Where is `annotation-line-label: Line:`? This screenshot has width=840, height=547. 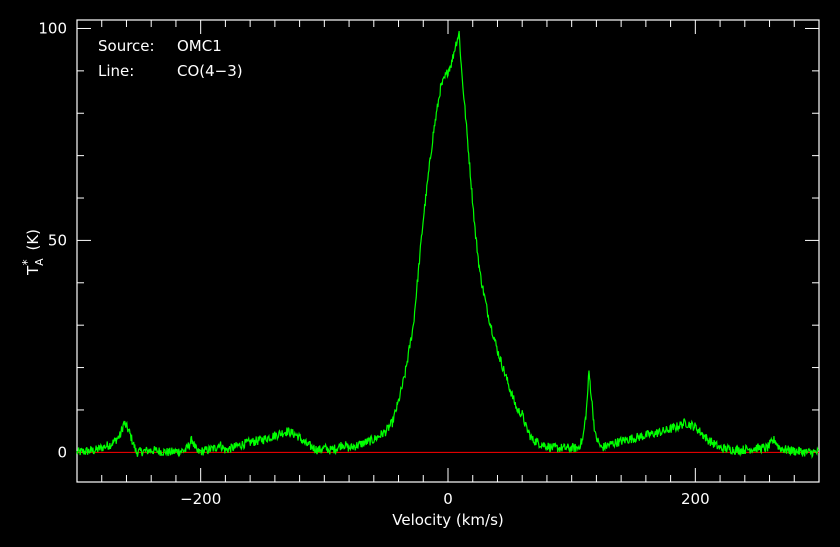
annotation-line-label: Line: is located at coordinates (116, 71).